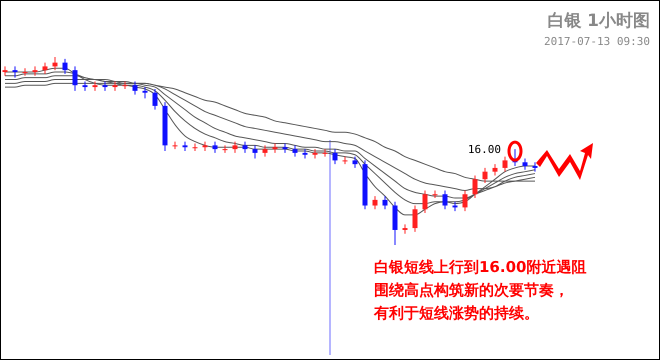 This screenshot has width=660, height=360. I want to click on text: 围绕高点构筑新的次要节奏，, so click(471, 290).